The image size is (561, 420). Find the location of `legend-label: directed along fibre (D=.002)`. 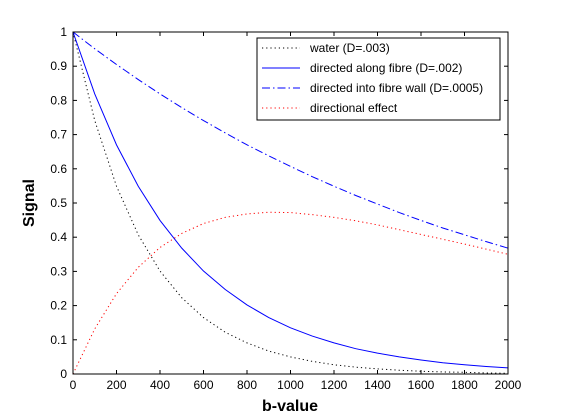

legend-label: directed along fibre (D=.002) is located at coordinates (386, 68).